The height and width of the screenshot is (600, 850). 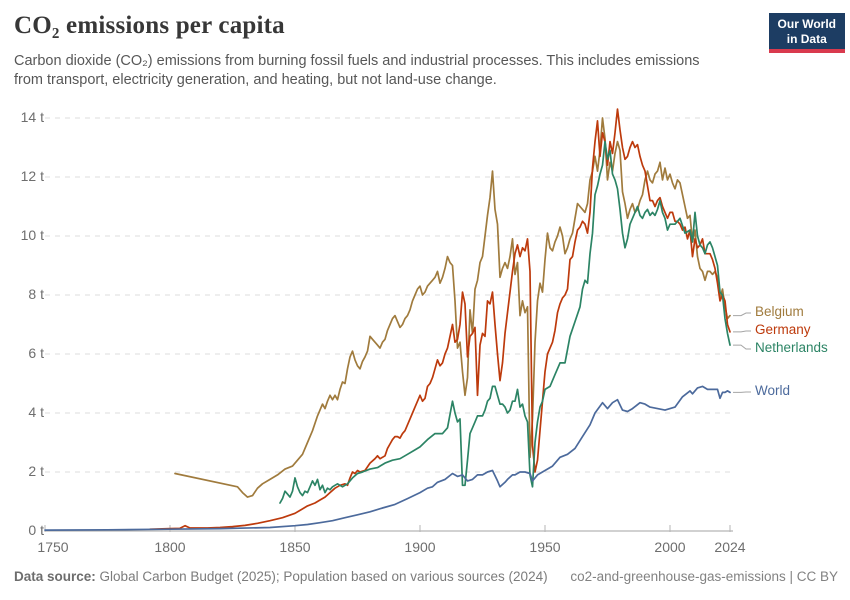 I want to click on legend-label-belgium: Belgium, so click(x=779, y=311).